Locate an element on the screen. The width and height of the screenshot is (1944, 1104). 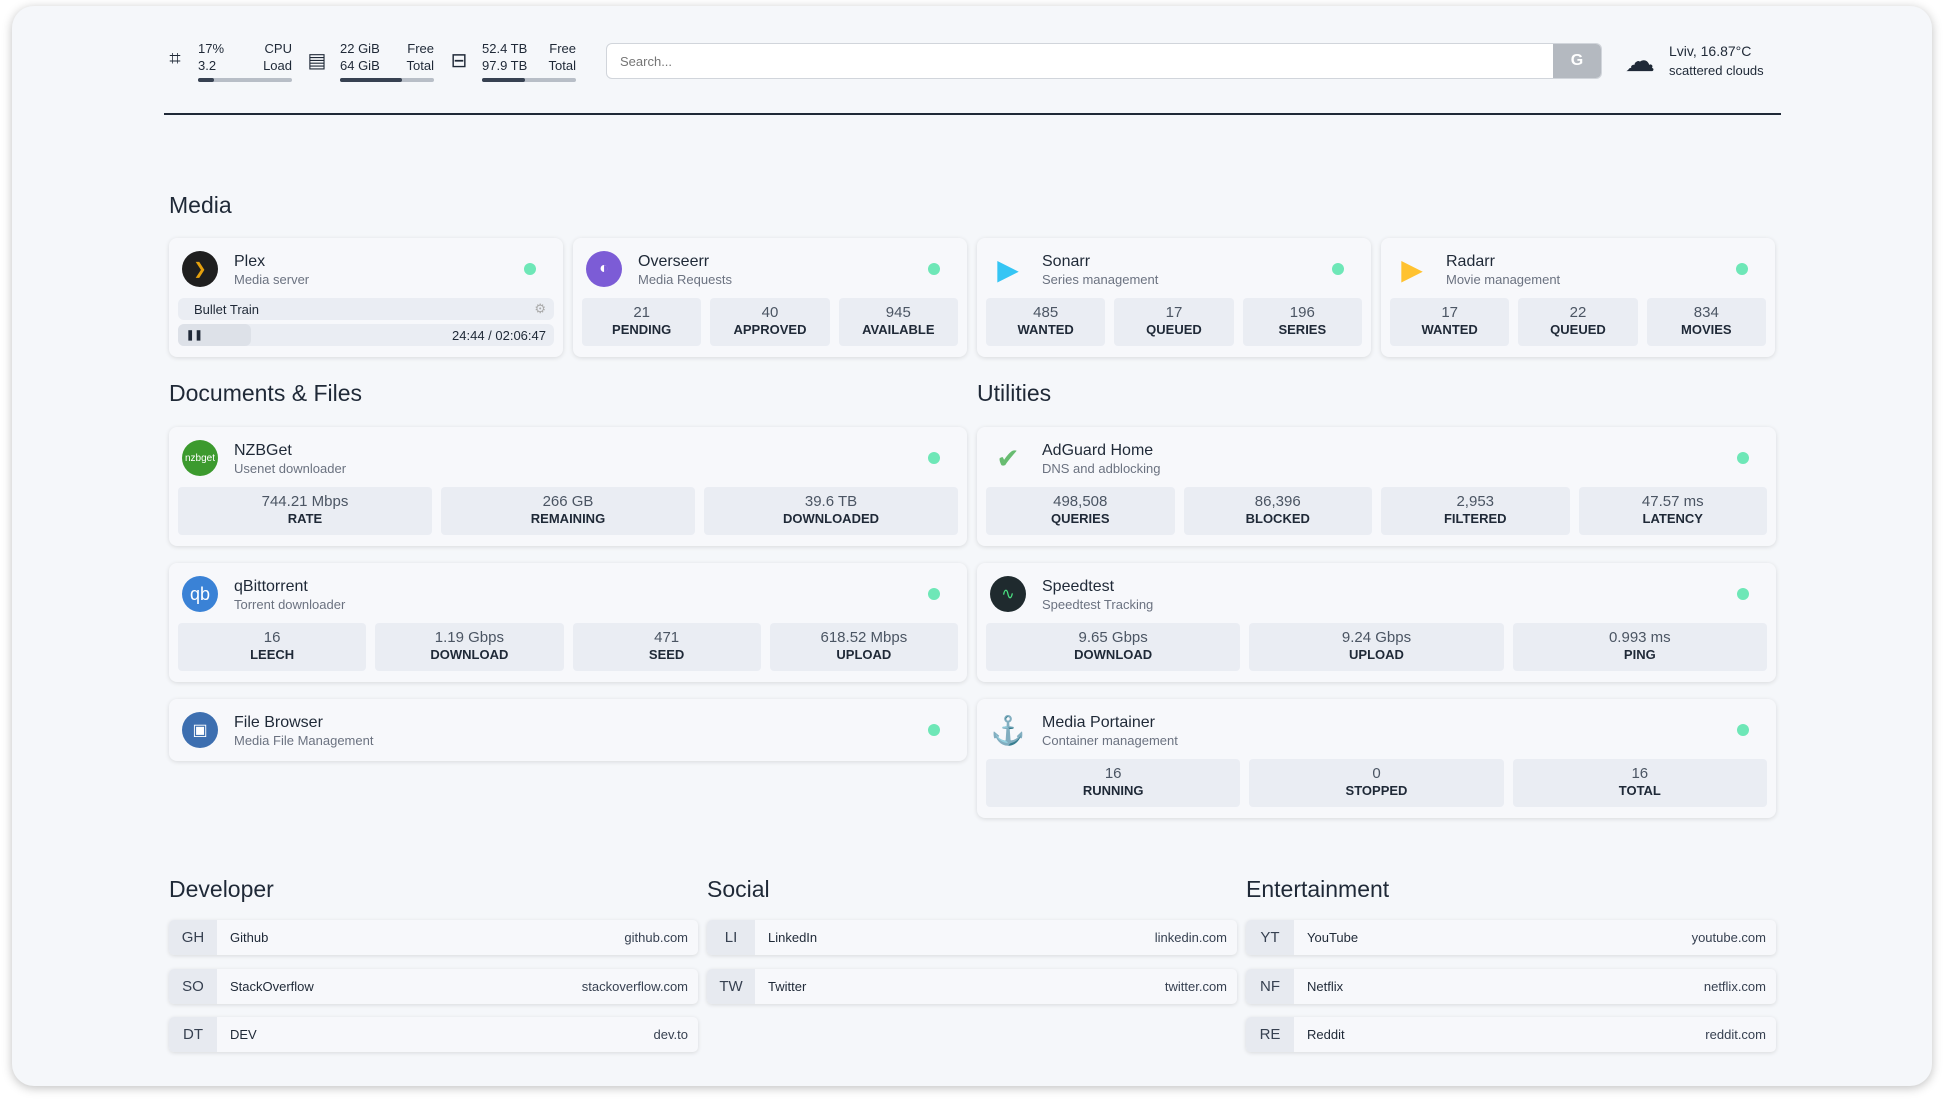
bookmark-netflix: NF Netflix netflix.com is located at coordinates (1511, 986).